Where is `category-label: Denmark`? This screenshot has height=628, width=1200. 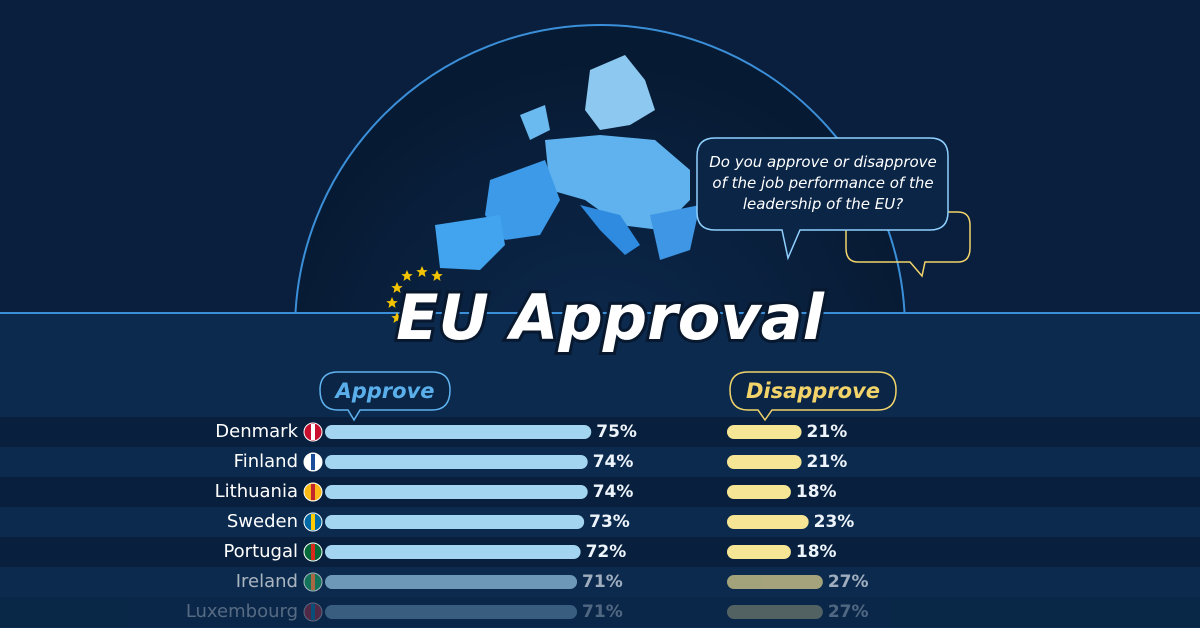
category-label: Denmark is located at coordinates (256, 431).